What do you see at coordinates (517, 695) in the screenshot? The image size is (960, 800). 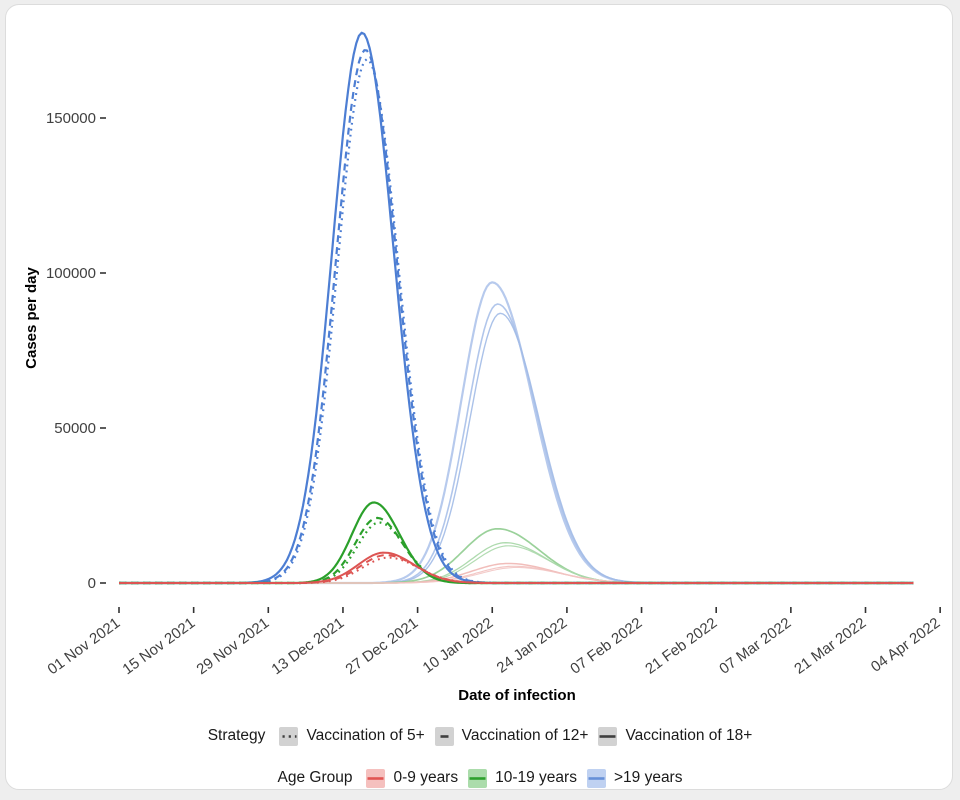 I see `x-axis-title: Date of infection` at bounding box center [517, 695].